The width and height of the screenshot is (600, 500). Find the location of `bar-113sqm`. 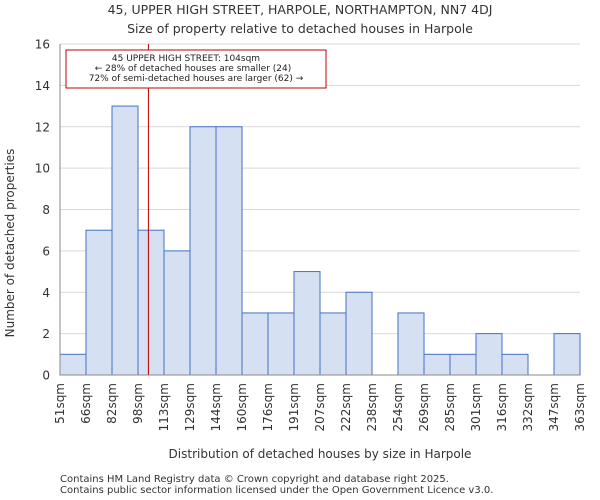

bar-113sqm is located at coordinates (177, 313).